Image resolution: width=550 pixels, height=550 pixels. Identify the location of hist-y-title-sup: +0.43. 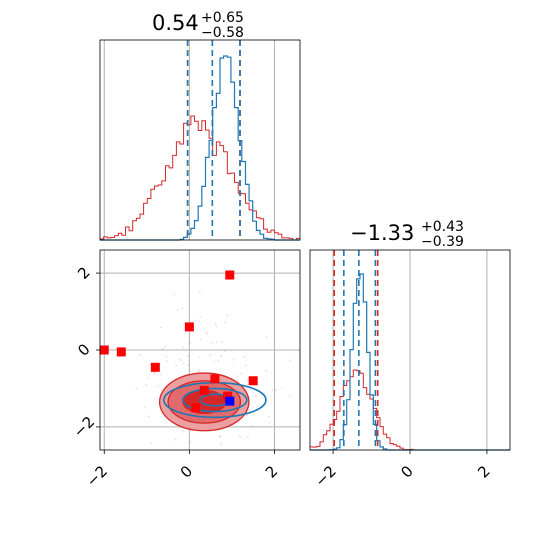
(442, 227).